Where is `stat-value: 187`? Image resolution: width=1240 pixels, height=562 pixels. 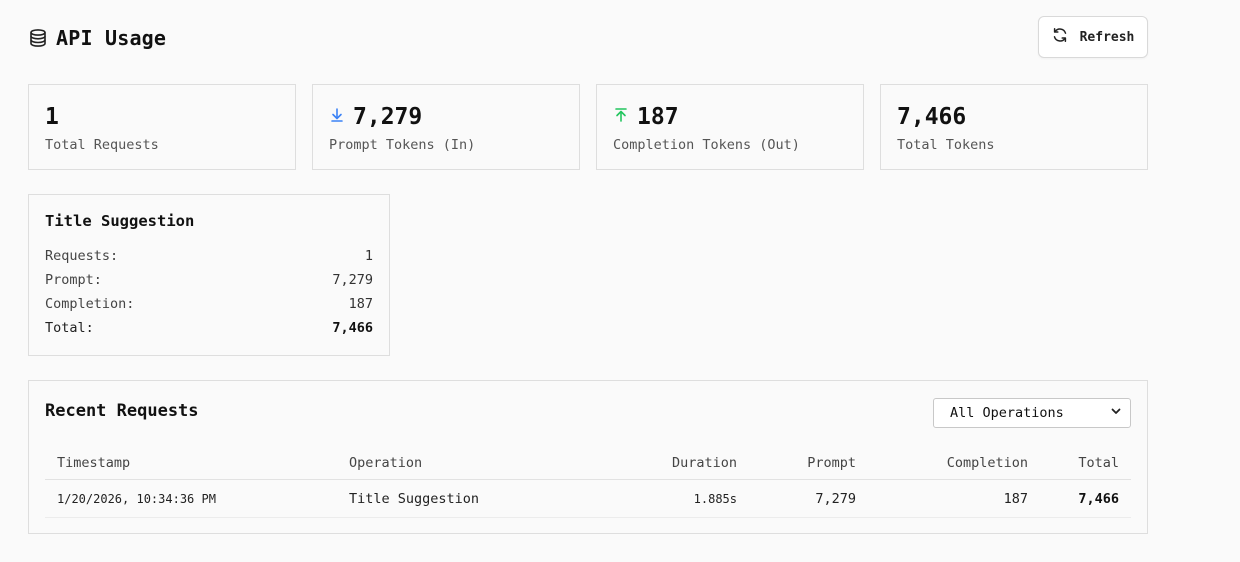 stat-value: 187 is located at coordinates (658, 117).